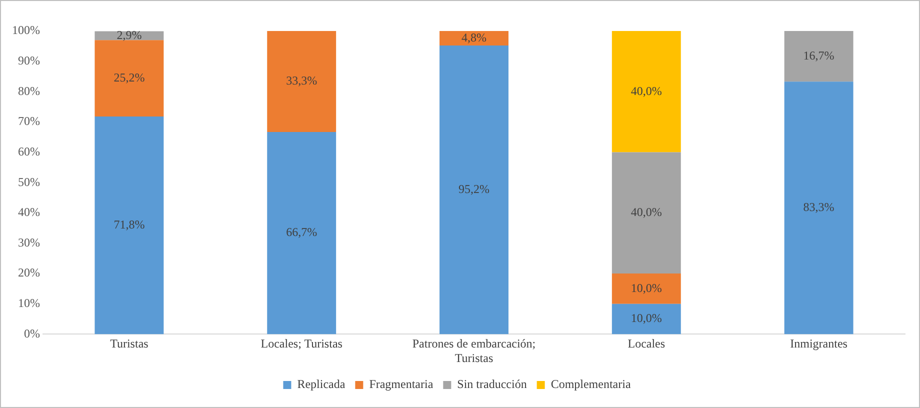 Image resolution: width=920 pixels, height=408 pixels. I want to click on data-label: 95,2%, so click(474, 189).